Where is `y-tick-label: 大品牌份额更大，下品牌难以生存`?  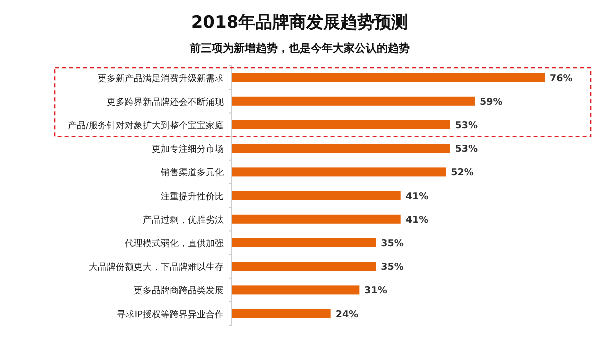 y-tick-label: 大品牌份额更大，下品牌难以生存 is located at coordinates (156, 268).